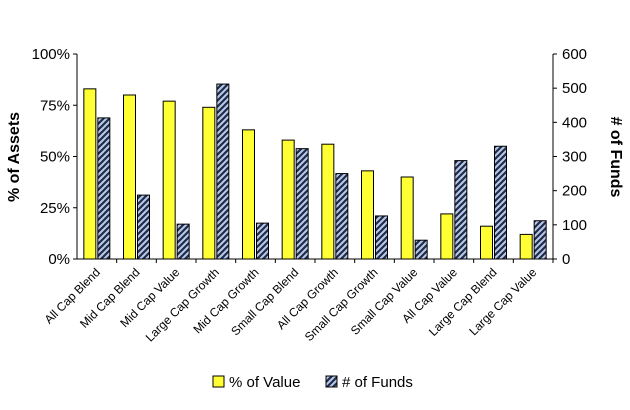 The height and width of the screenshot is (410, 630). What do you see at coordinates (574, 191) in the screenshot?
I see `y-tick-label-right: 200` at bounding box center [574, 191].